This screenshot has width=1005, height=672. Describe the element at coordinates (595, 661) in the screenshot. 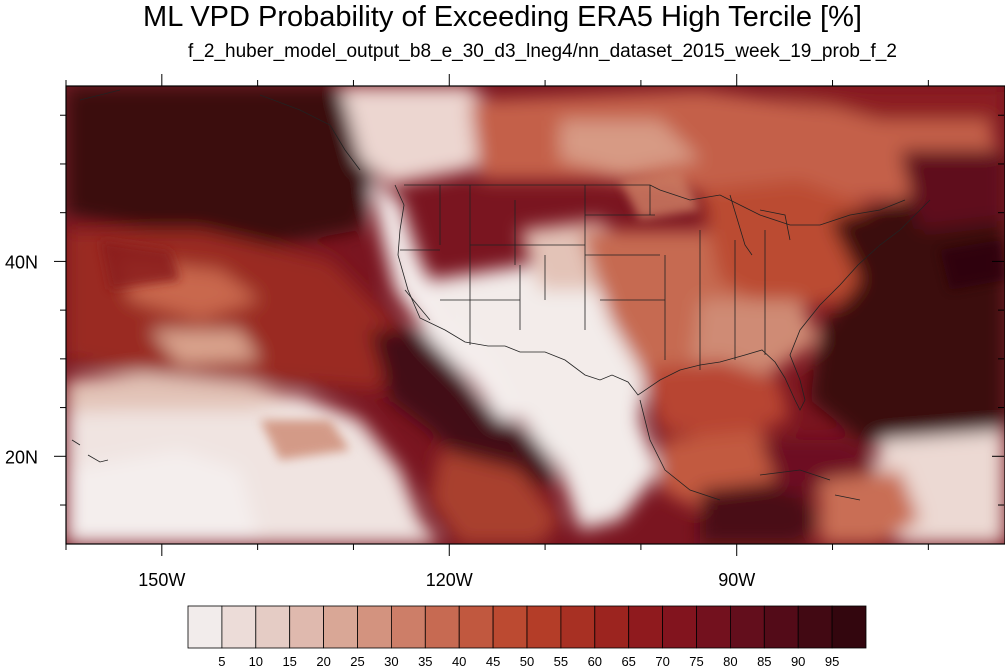

I see `colorbar-label: 60` at that location.